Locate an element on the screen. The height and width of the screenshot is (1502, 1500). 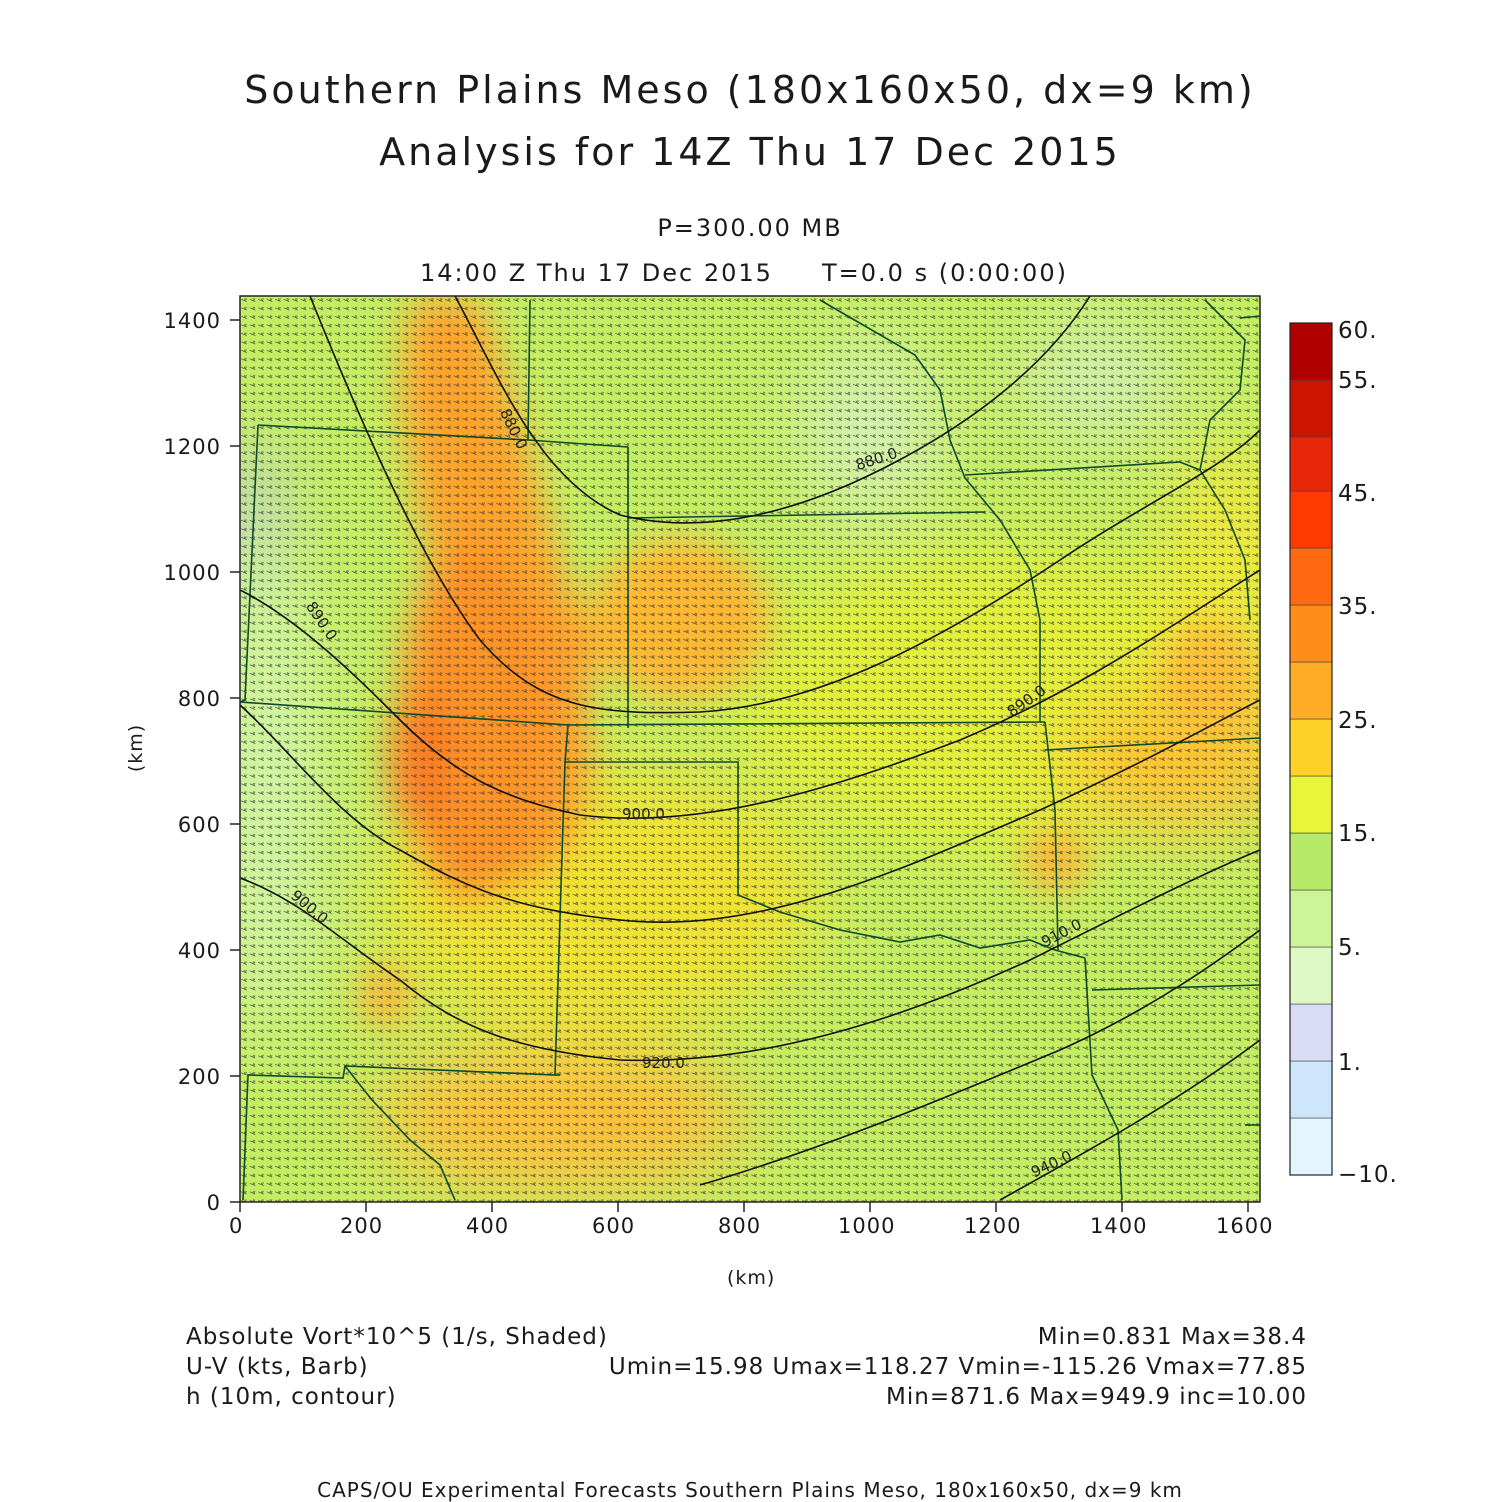
x-tick-label: 1400 is located at coordinates (1119, 1226).